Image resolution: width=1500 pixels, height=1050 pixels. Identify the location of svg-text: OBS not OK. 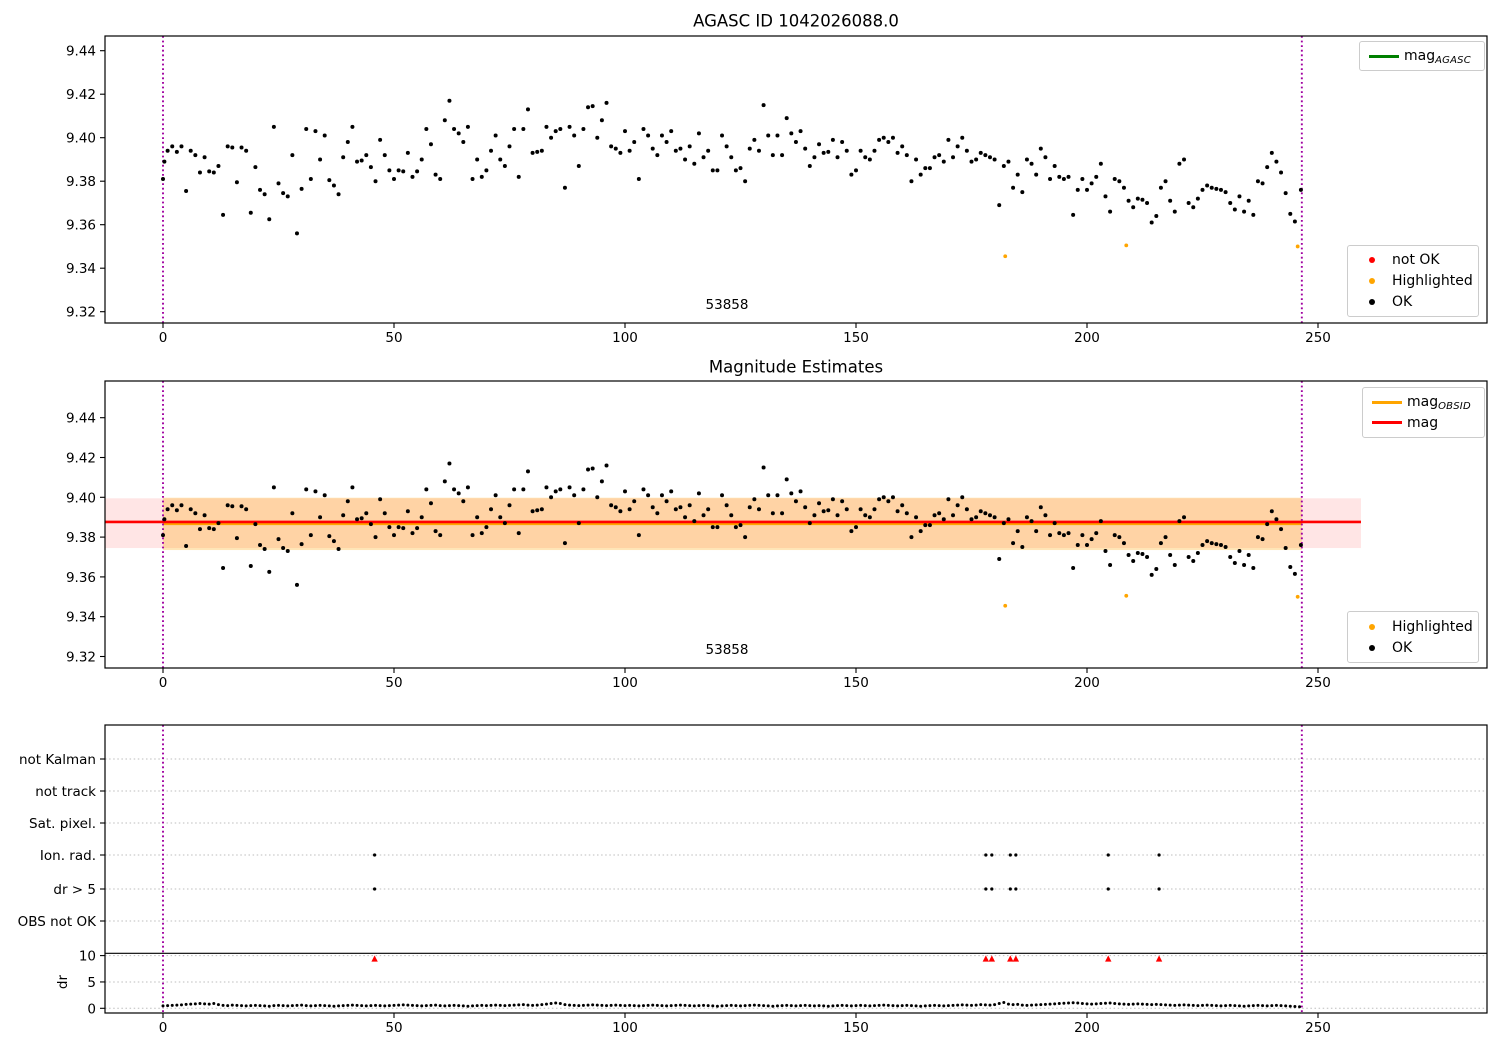
(58, 922).